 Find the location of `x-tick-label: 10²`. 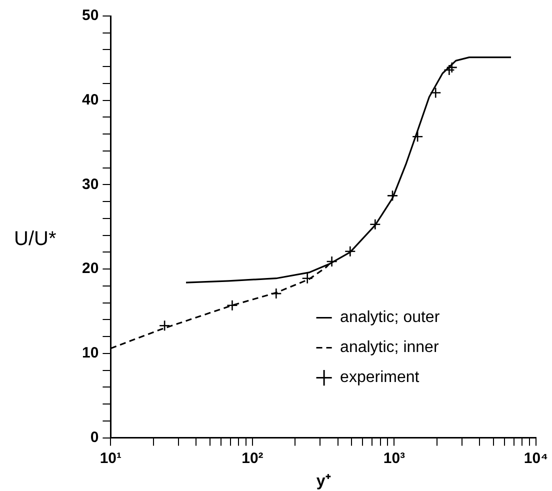

x-tick-label: 10² is located at coordinates (253, 458).